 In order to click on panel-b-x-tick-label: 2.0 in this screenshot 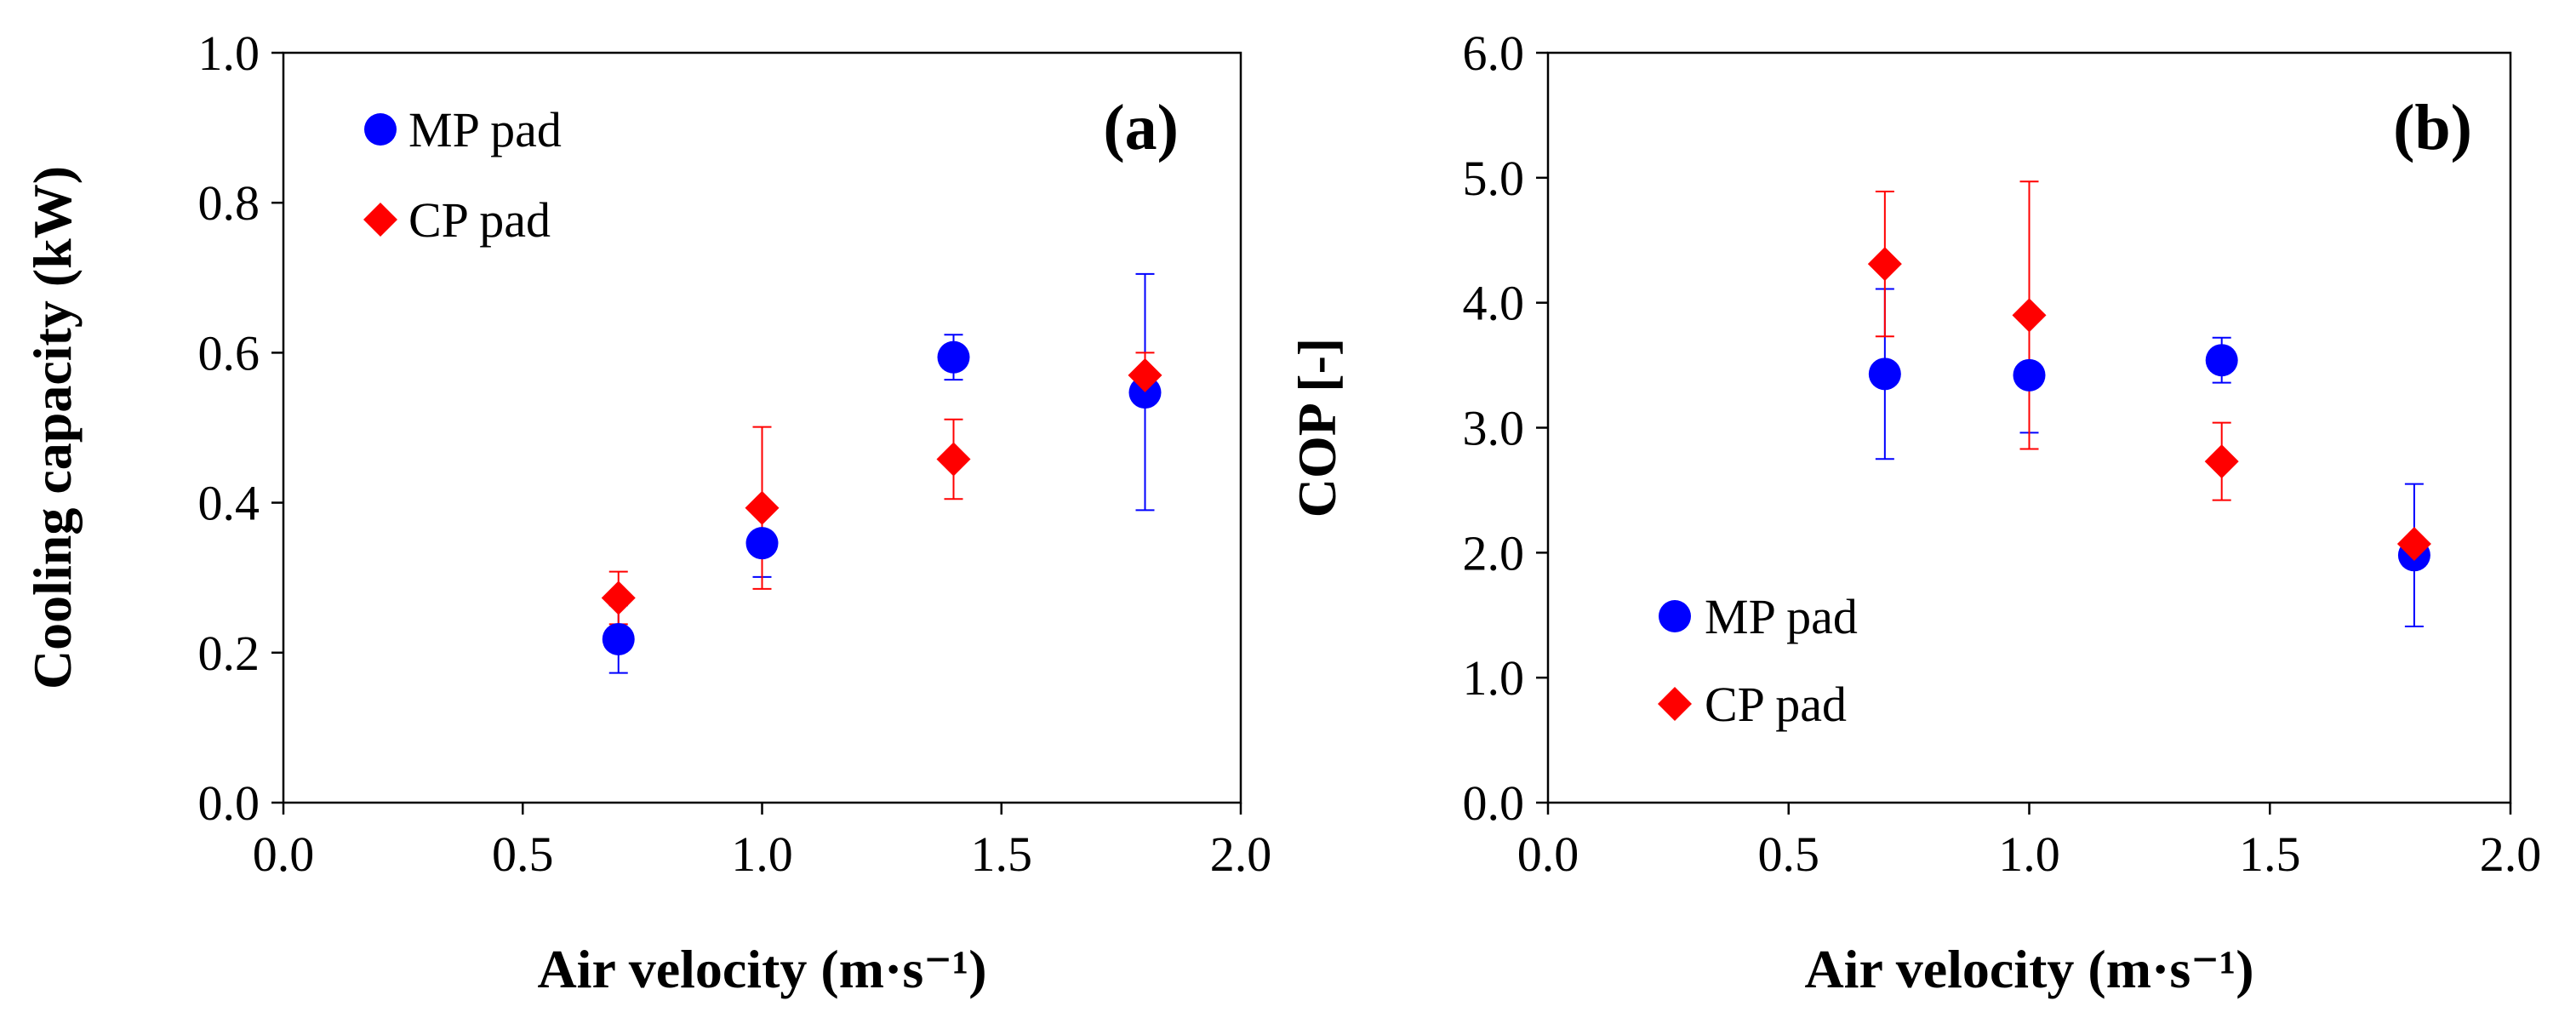, I will do `click(2511, 854)`.